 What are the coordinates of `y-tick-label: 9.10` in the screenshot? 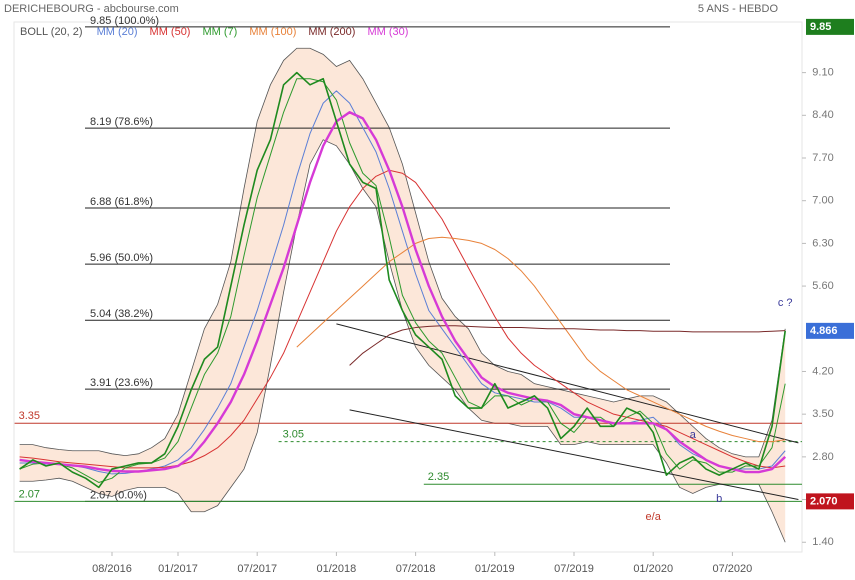 It's located at (822, 73).